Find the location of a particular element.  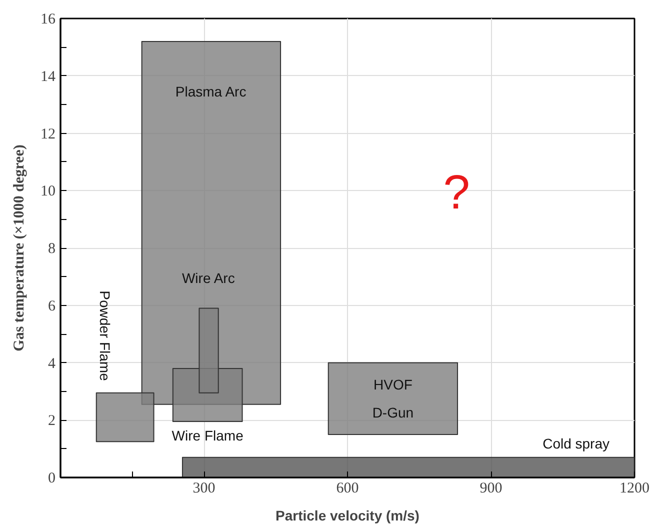

x-axis-title: Particle velocity (m/s) is located at coordinates (348, 516).